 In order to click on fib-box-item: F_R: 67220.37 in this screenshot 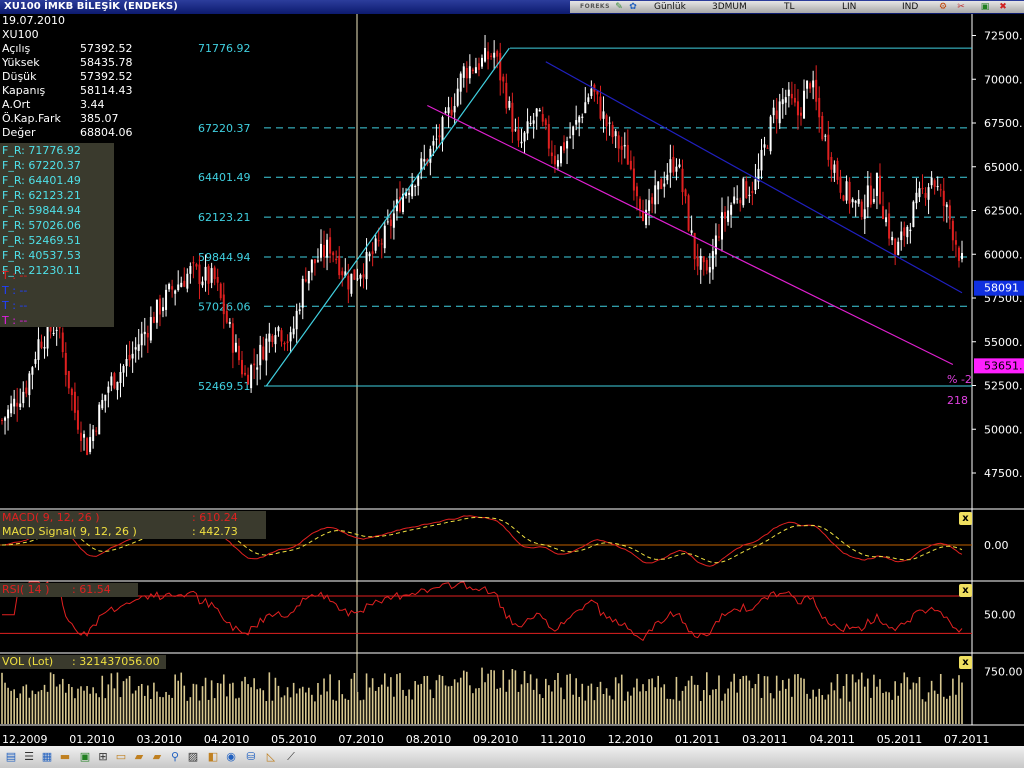, I will do `click(41, 165)`.